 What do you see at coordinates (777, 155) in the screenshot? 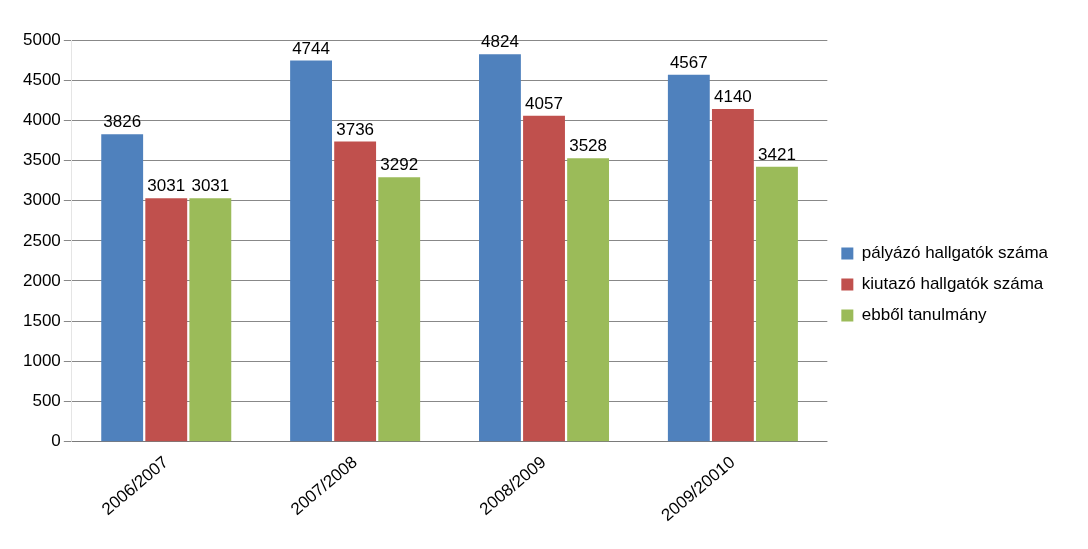
I see `data-label: 3421` at bounding box center [777, 155].